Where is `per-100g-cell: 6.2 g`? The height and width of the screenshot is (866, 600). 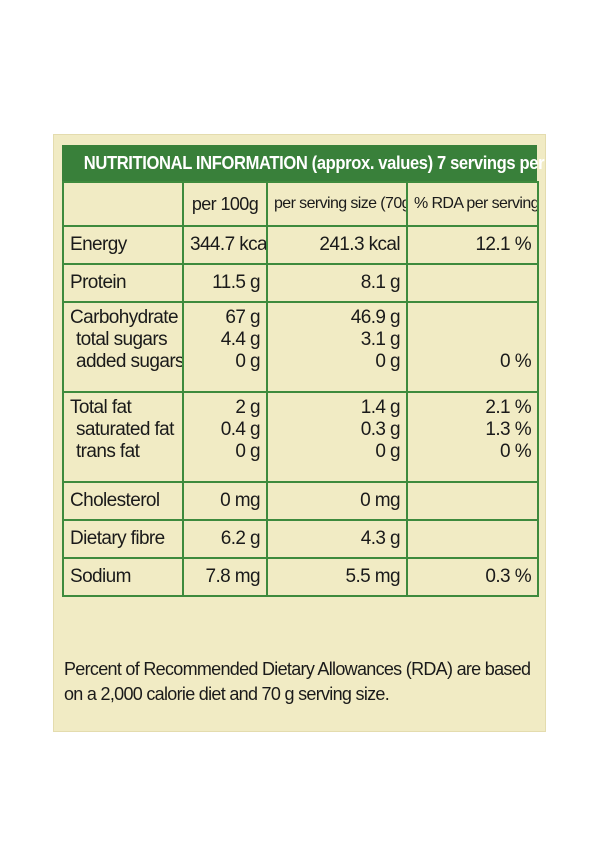
per-100g-cell: 6.2 g is located at coordinates (225, 539).